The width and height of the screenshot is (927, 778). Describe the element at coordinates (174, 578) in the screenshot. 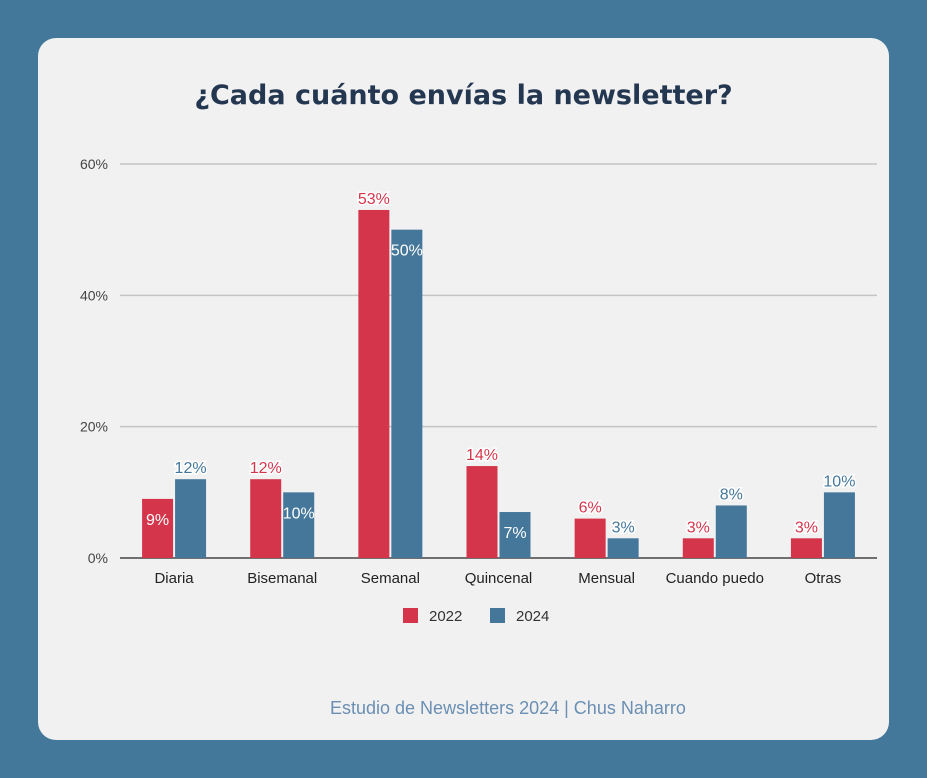

I see `x-tick-label: Diaria` at that location.